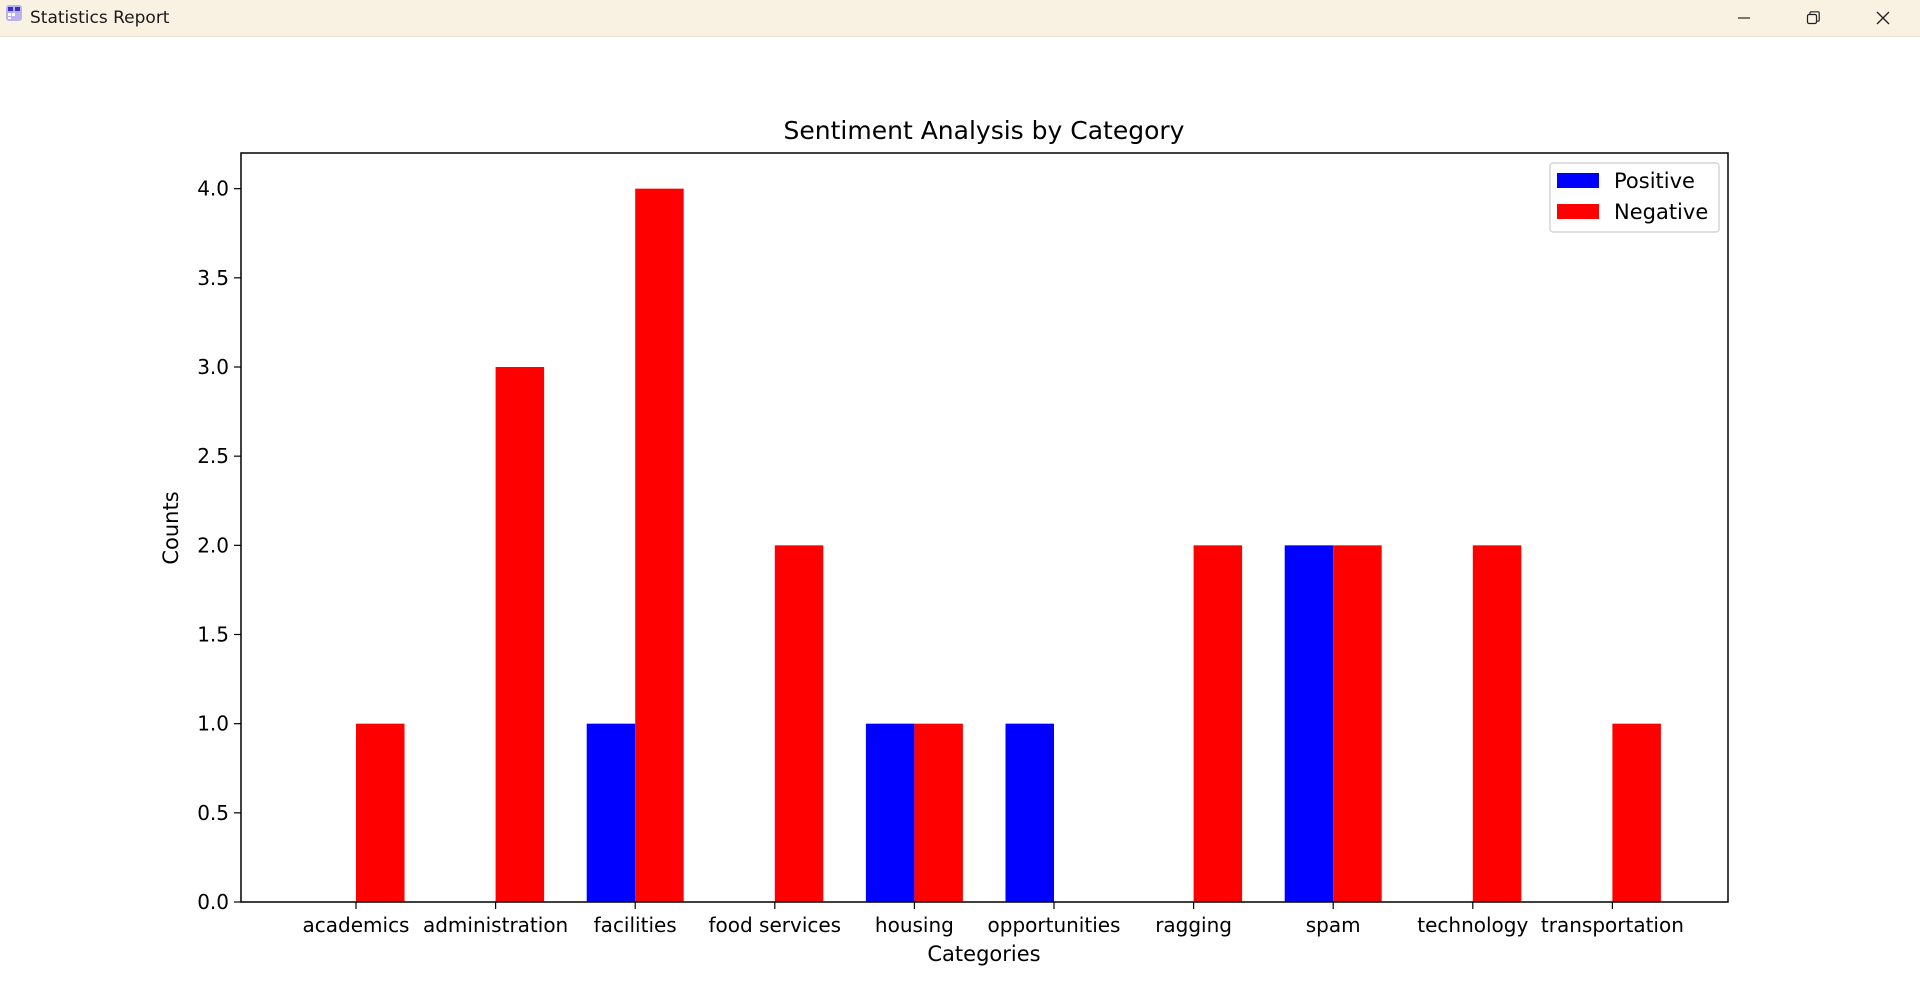  Describe the element at coordinates (14, 13) in the screenshot. I see `chart-app-icon` at that location.